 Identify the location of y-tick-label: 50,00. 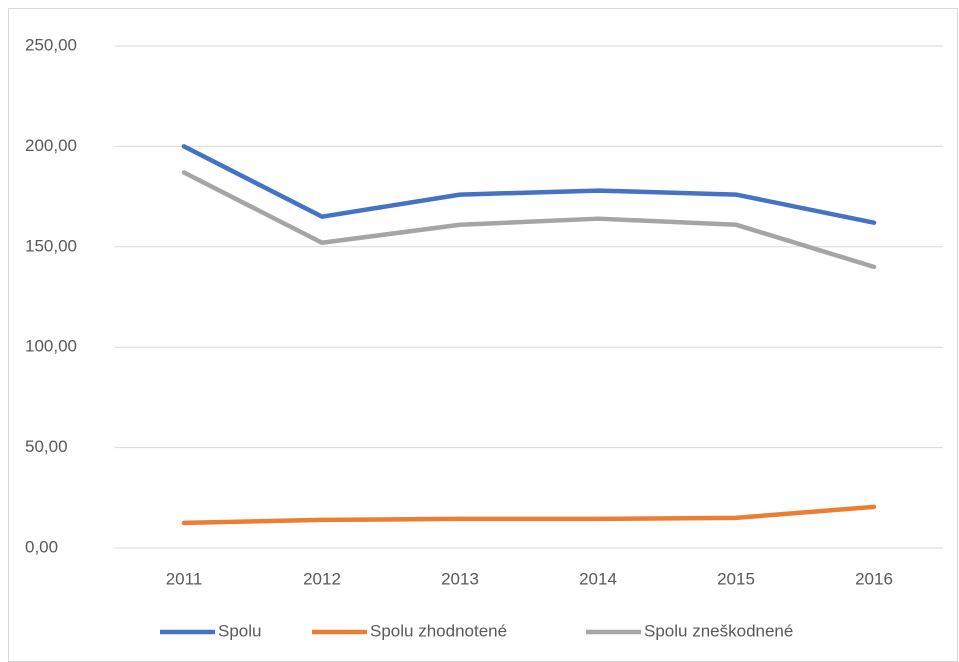
(46, 446).